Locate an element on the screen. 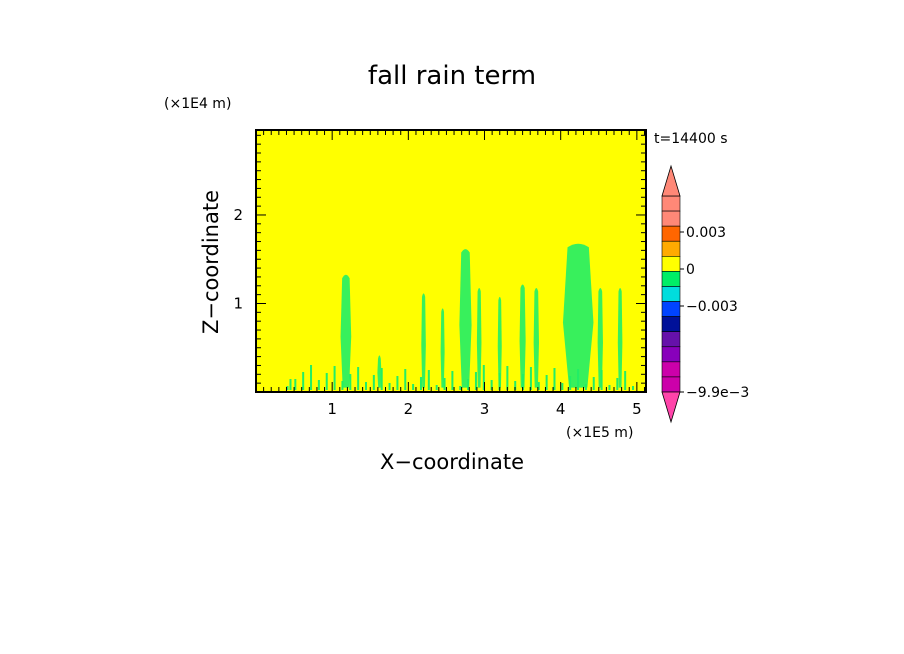  contour-features is located at coordinates (460, 316).